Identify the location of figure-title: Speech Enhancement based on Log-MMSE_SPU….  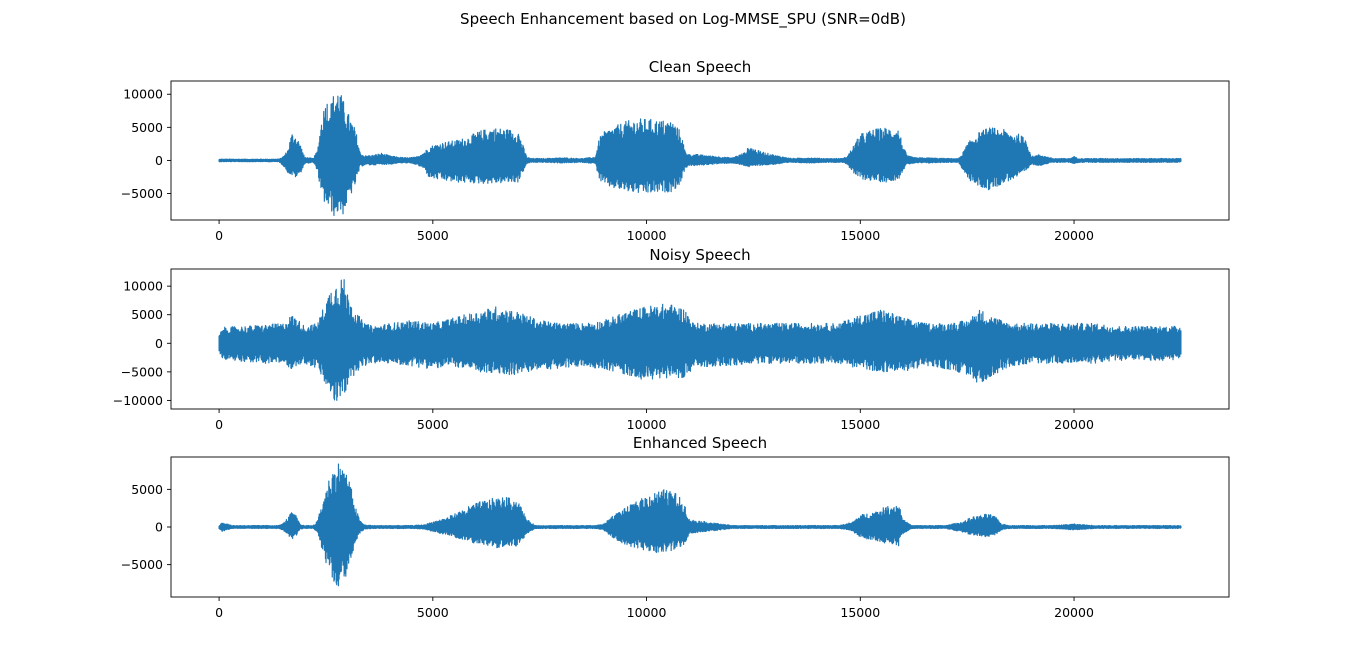
(683, 19).